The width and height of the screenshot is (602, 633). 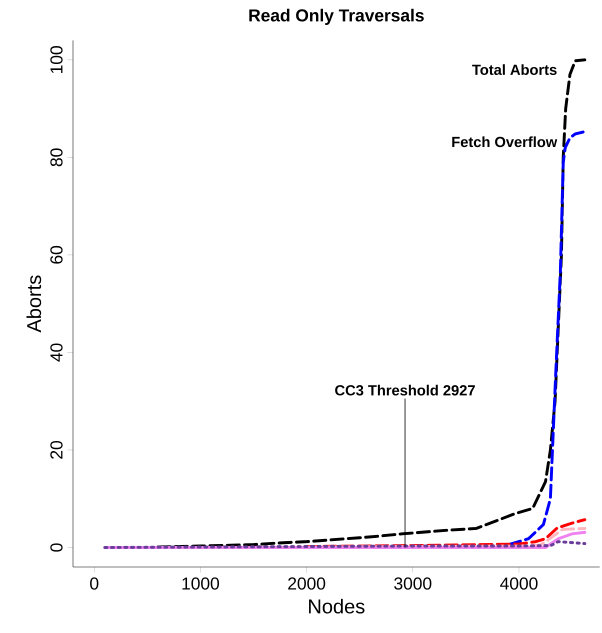 I want to click on y-tick-label: 60, so click(x=56, y=255).